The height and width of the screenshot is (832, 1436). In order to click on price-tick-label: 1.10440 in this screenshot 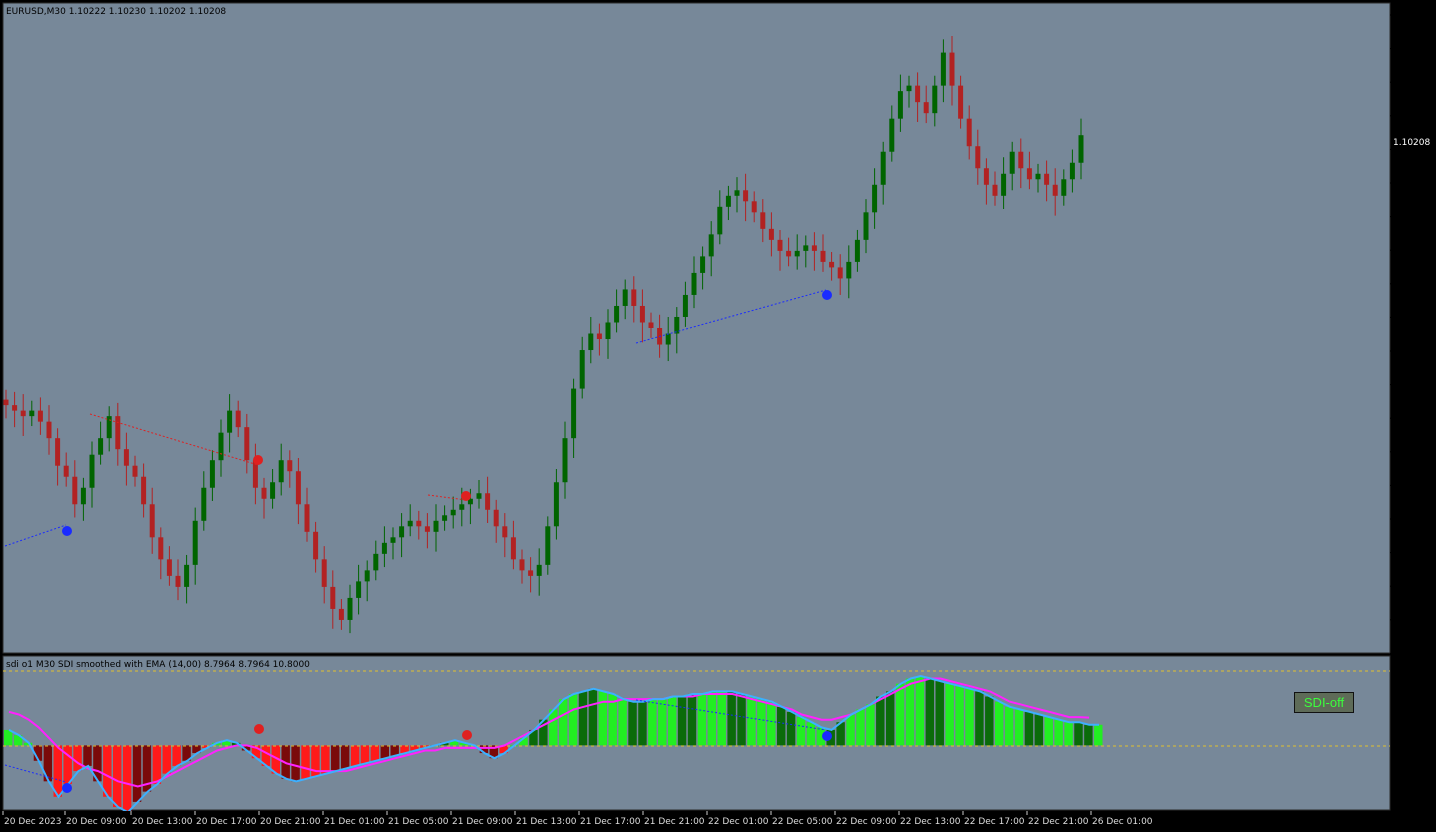, I will do `click(1415, 16)`.